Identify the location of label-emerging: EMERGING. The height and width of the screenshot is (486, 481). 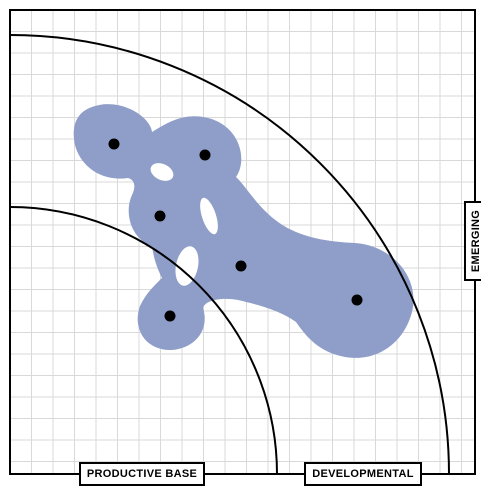
(472, 241).